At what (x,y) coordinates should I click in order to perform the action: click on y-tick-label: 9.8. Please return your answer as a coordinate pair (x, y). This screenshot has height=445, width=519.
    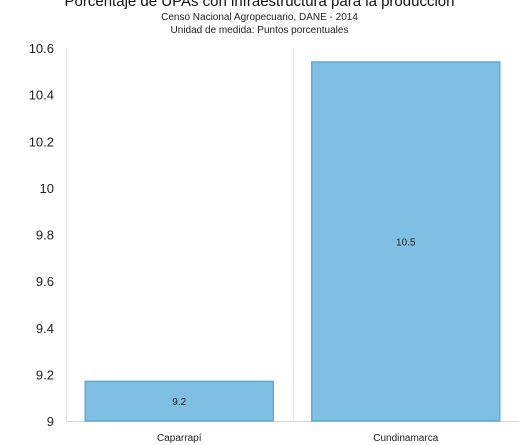
    Looking at the image, I should click on (45, 235).